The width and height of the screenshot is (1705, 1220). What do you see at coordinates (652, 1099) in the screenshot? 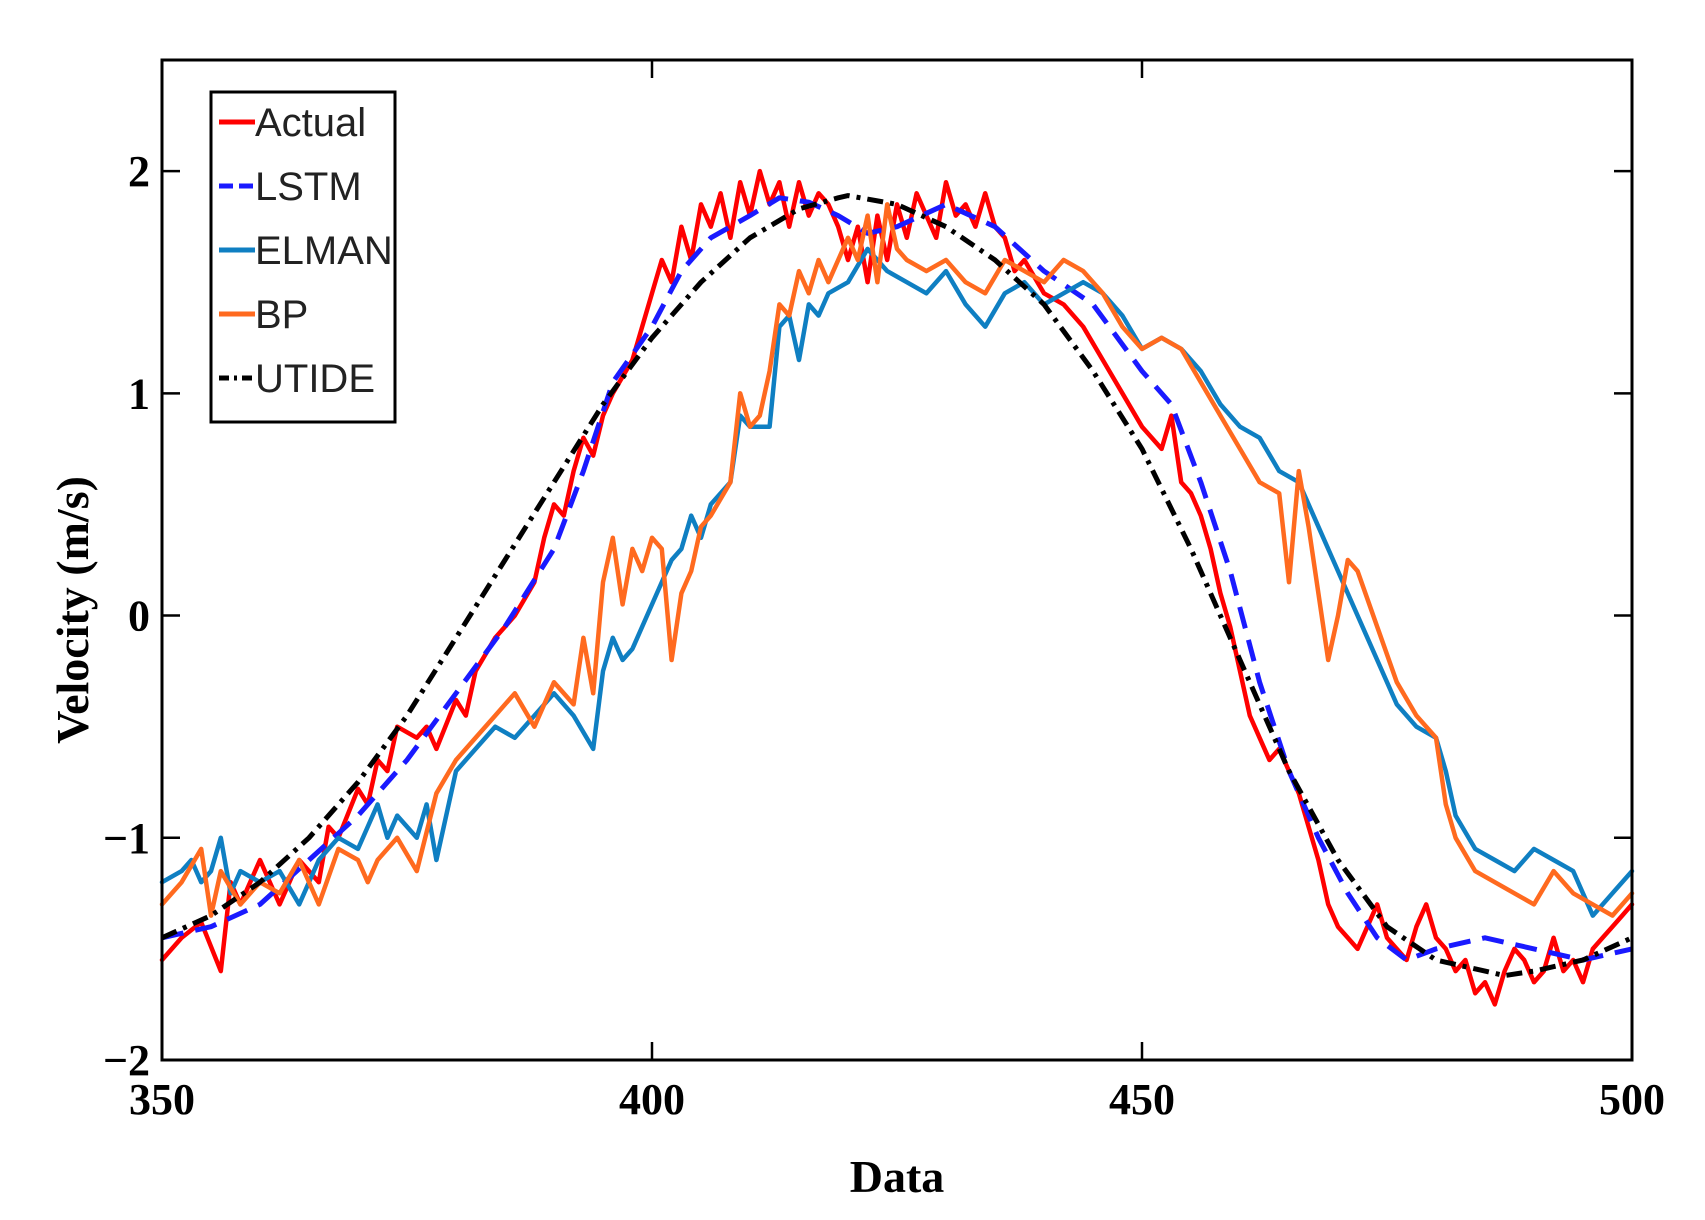
I see `x-tick-label: 400` at bounding box center [652, 1099].